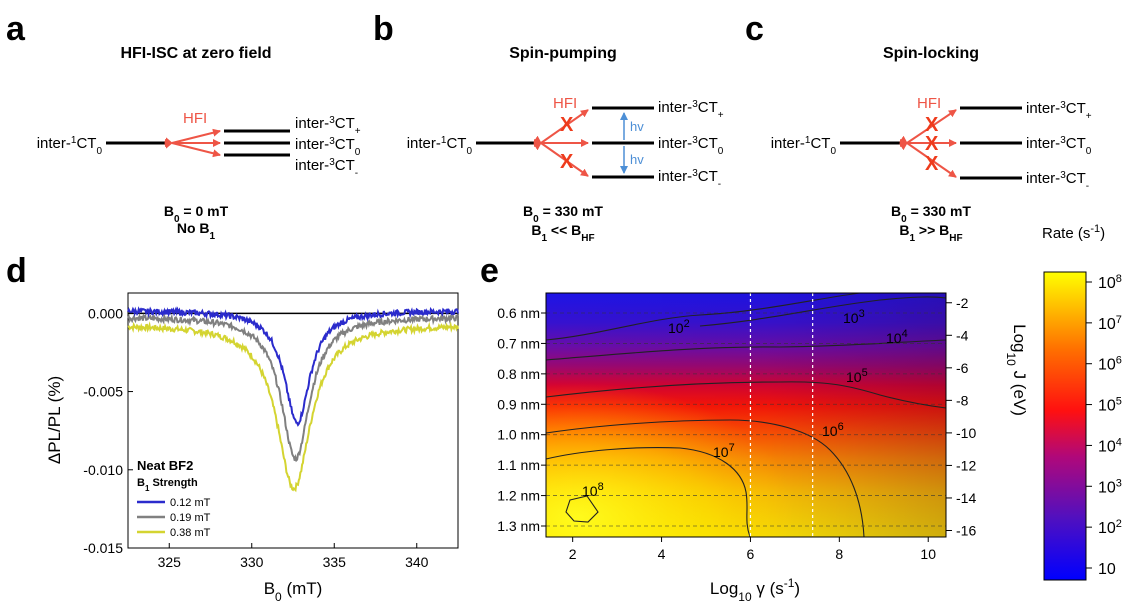 The image size is (1128, 602). Describe the element at coordinates (839, 554) in the screenshot. I see `x-tick-label: 8` at that location.